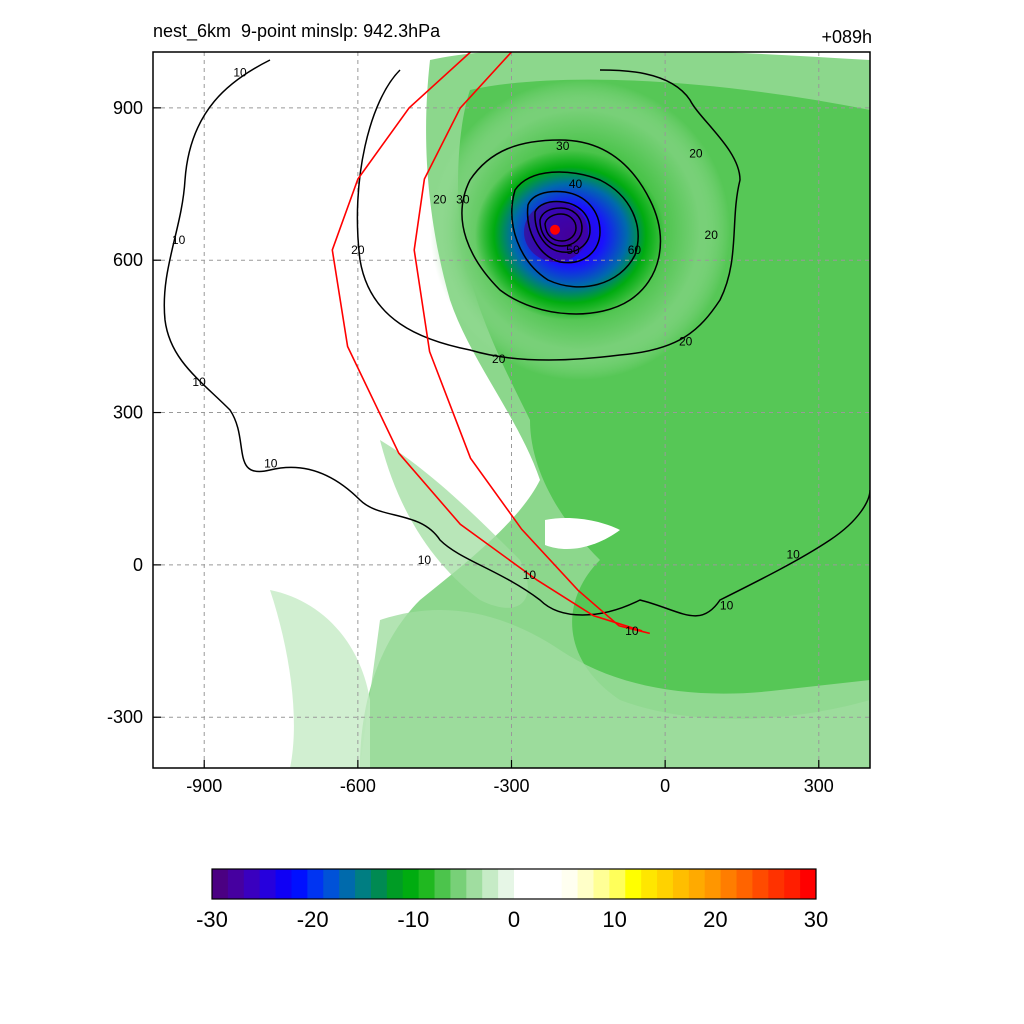  I want to click on contour-label: 50, so click(573, 250).